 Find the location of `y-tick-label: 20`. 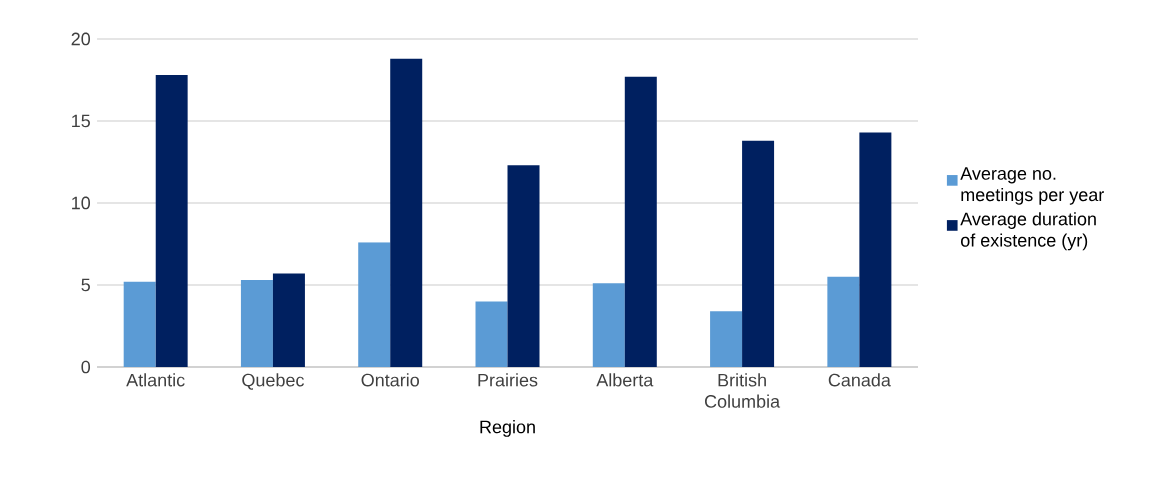

y-tick-label: 20 is located at coordinates (81, 39).